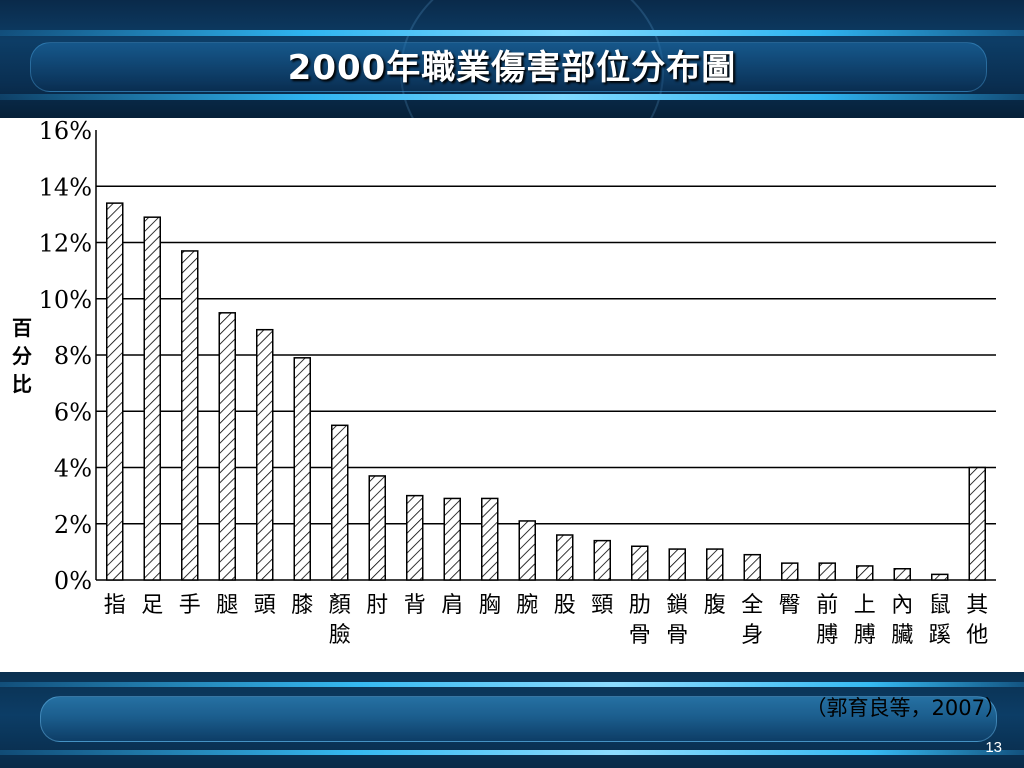 Image resolution: width=1024 pixels, height=768 pixels. What do you see at coordinates (677, 605) in the screenshot?
I see `x-tick-label: 鎖` at bounding box center [677, 605].